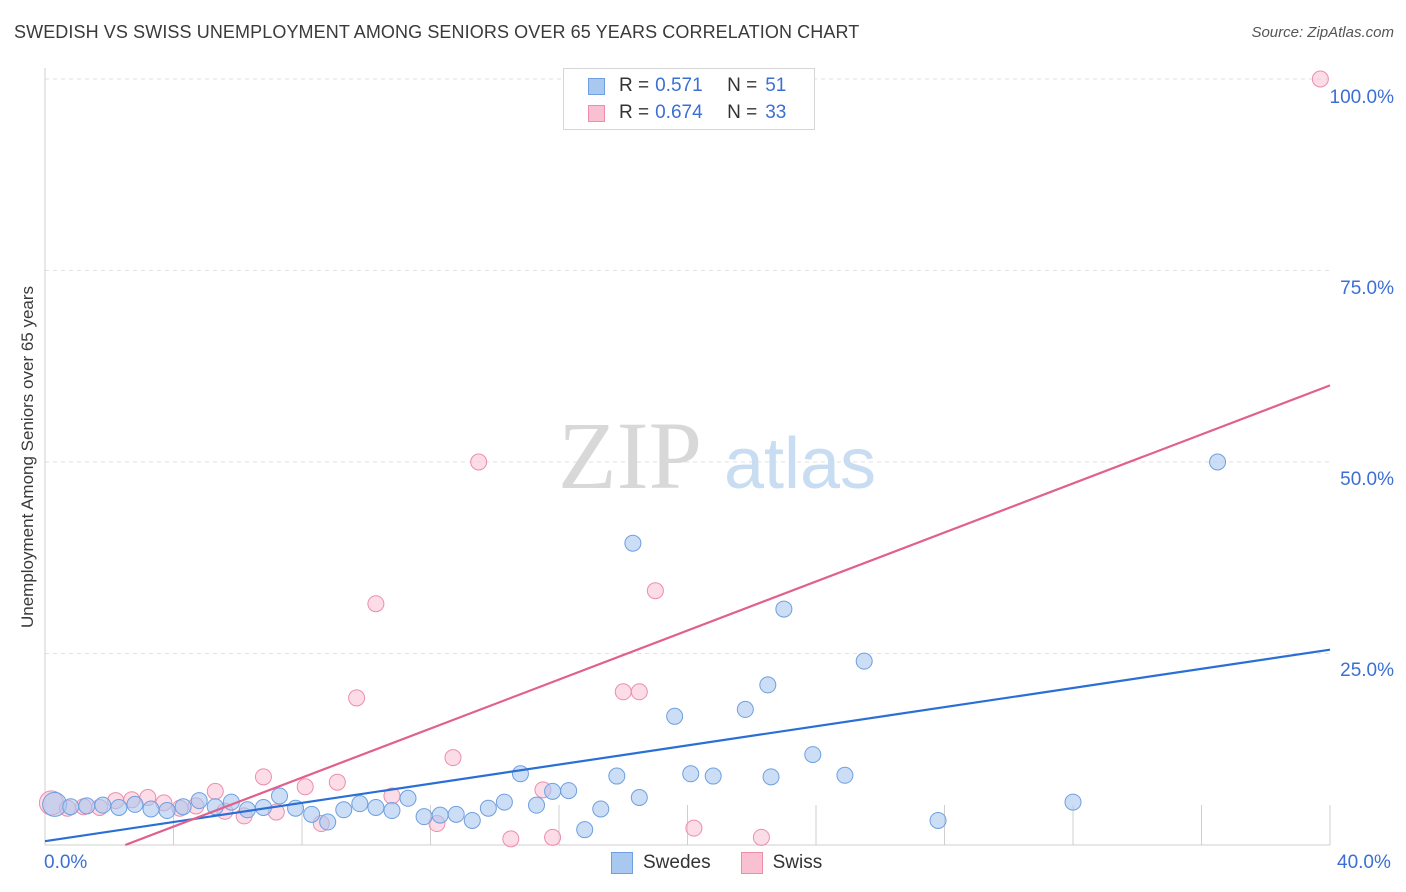 The width and height of the screenshot is (1406, 892). What do you see at coordinates (630, 455) in the screenshot?
I see `watermark-zip: ZIP` at bounding box center [630, 455].